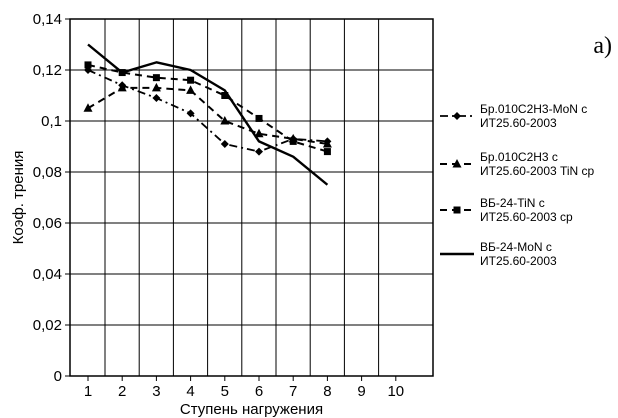  What do you see at coordinates (47, 172) in the screenshot?
I see `y-tick-label: 0,08` at bounding box center [47, 172].